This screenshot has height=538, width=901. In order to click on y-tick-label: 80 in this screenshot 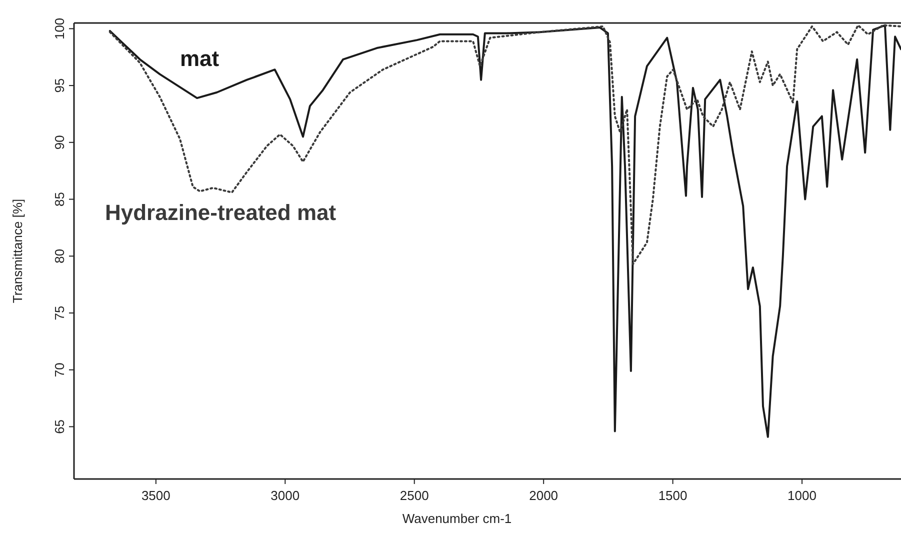, I will do `click(59, 256)`.